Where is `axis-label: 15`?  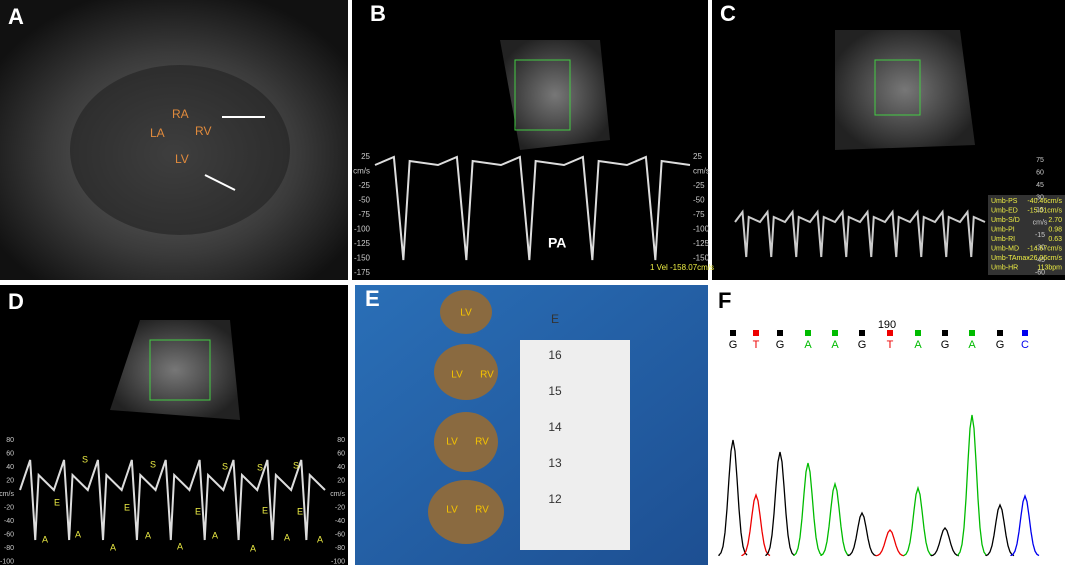 axis-label: 15 is located at coordinates (1040, 210).